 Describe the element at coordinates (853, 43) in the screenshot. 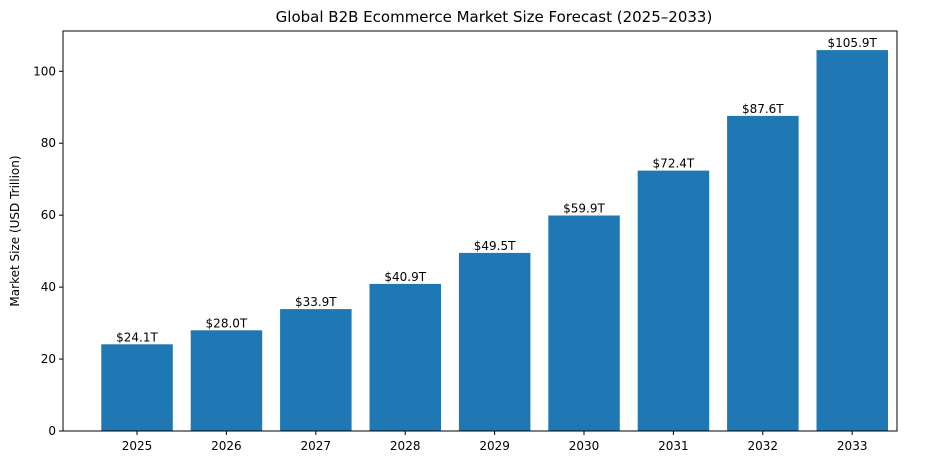

I see `data-label-2033: $105.9T` at that location.